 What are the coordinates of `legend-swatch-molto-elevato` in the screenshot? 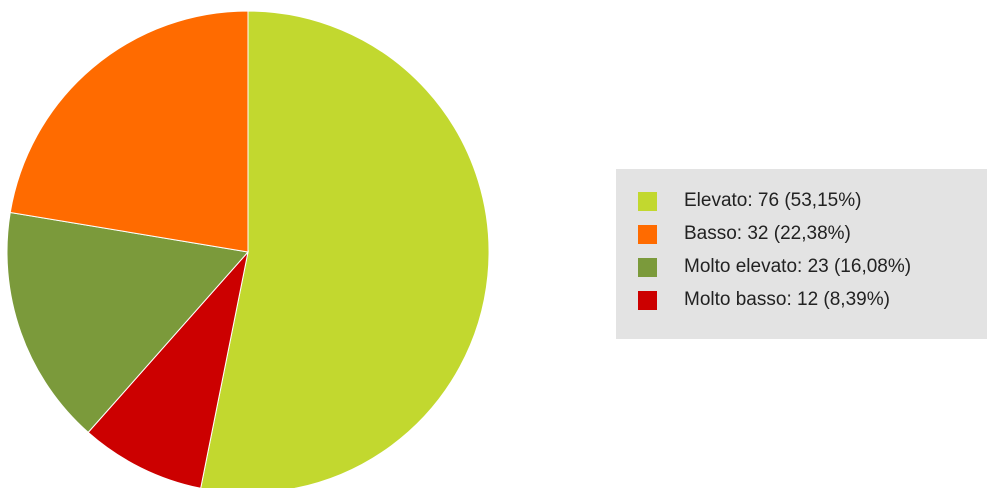 It's located at (647, 267).